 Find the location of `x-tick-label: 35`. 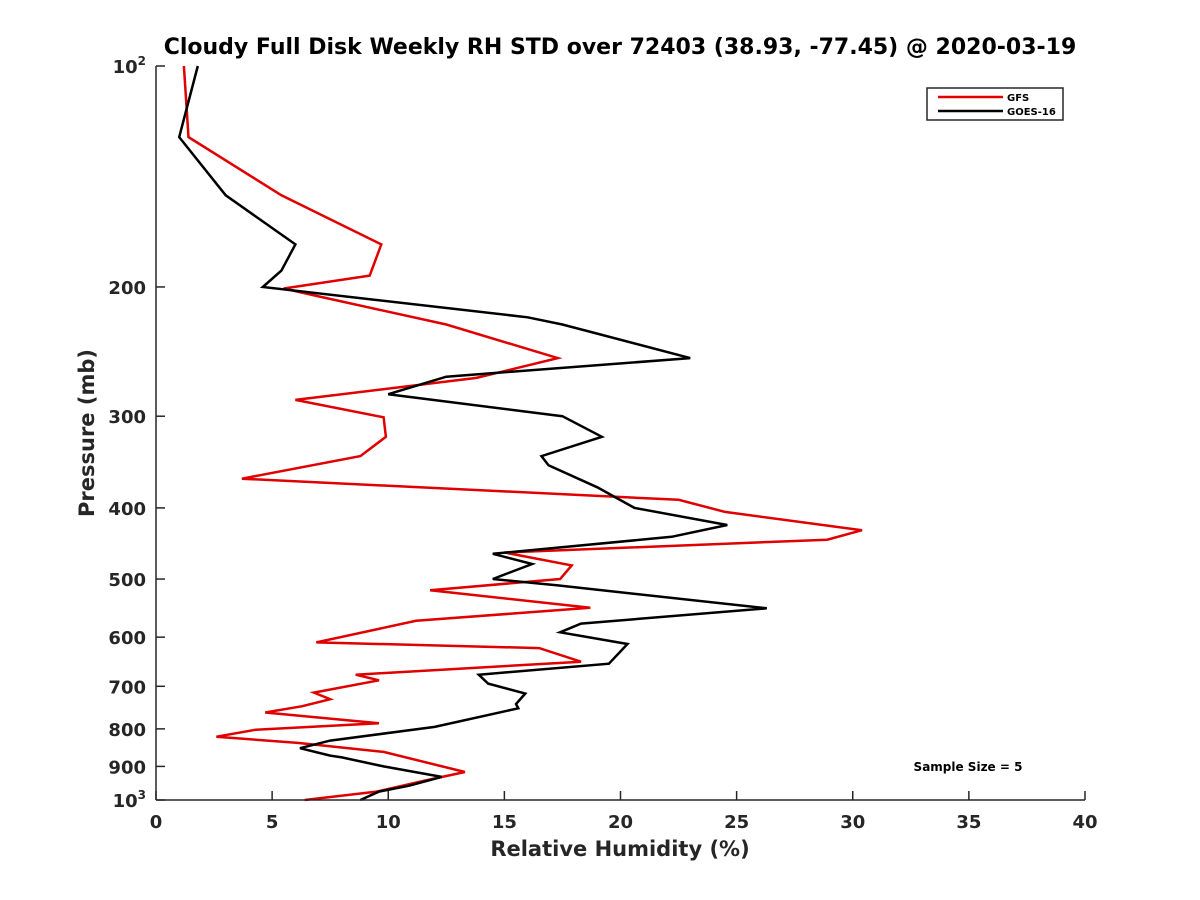

x-tick-label: 35 is located at coordinates (968, 822).